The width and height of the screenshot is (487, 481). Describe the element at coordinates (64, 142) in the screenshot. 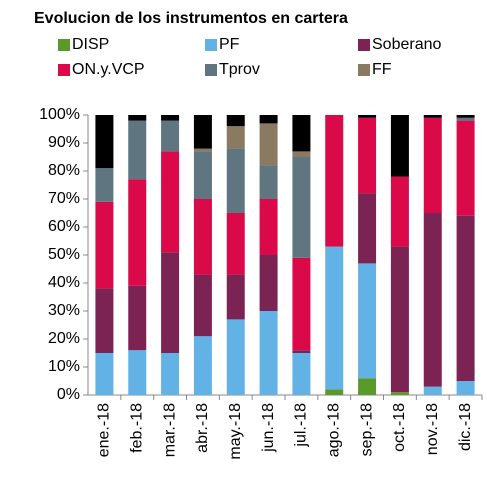

I see `y-tick-label: 90%` at that location.